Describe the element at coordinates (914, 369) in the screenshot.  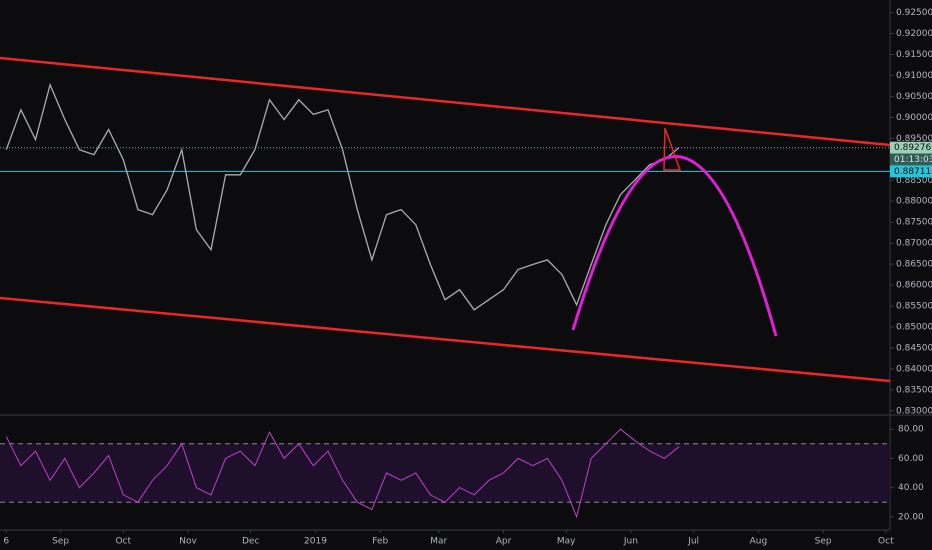
I see `y-tick-label: 0.84000` at that location.